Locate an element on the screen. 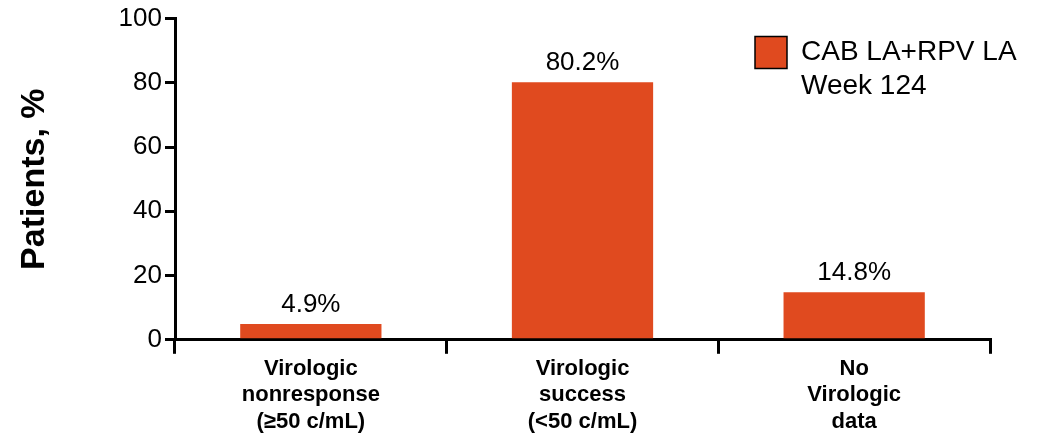  y-tick-label: 0 is located at coordinates (154, 337).